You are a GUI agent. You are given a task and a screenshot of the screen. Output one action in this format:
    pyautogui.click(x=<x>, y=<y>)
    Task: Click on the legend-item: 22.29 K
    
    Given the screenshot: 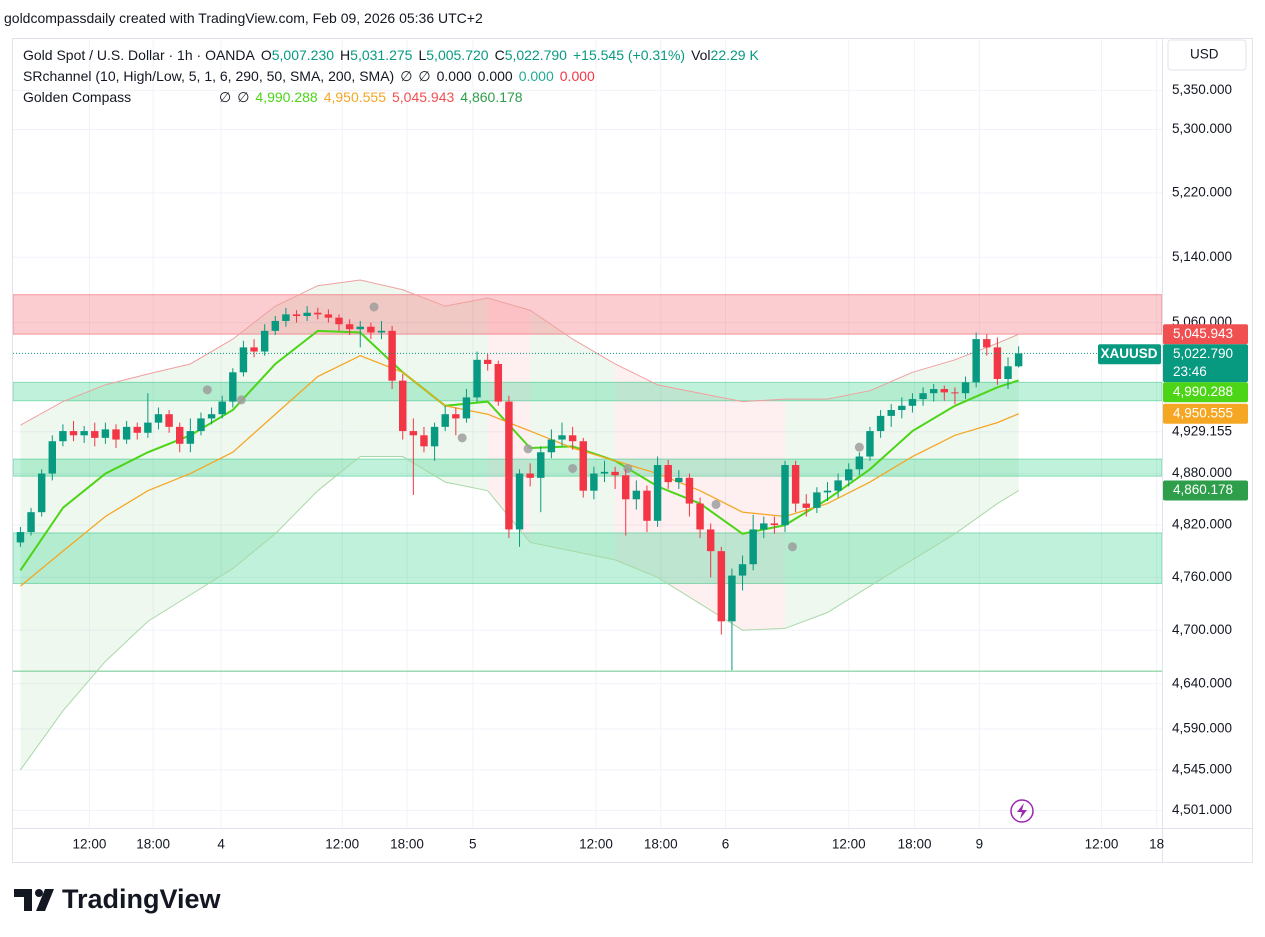 What is the action you would take?
    pyautogui.click(x=734, y=55)
    